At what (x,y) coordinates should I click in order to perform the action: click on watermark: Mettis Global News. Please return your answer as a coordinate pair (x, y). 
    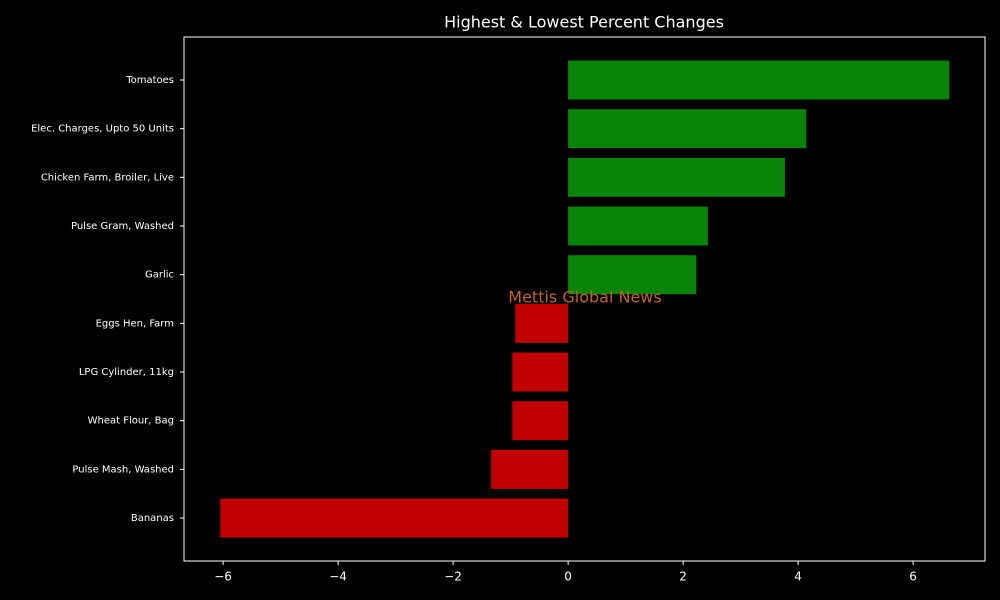
    Looking at the image, I should click on (584, 297).